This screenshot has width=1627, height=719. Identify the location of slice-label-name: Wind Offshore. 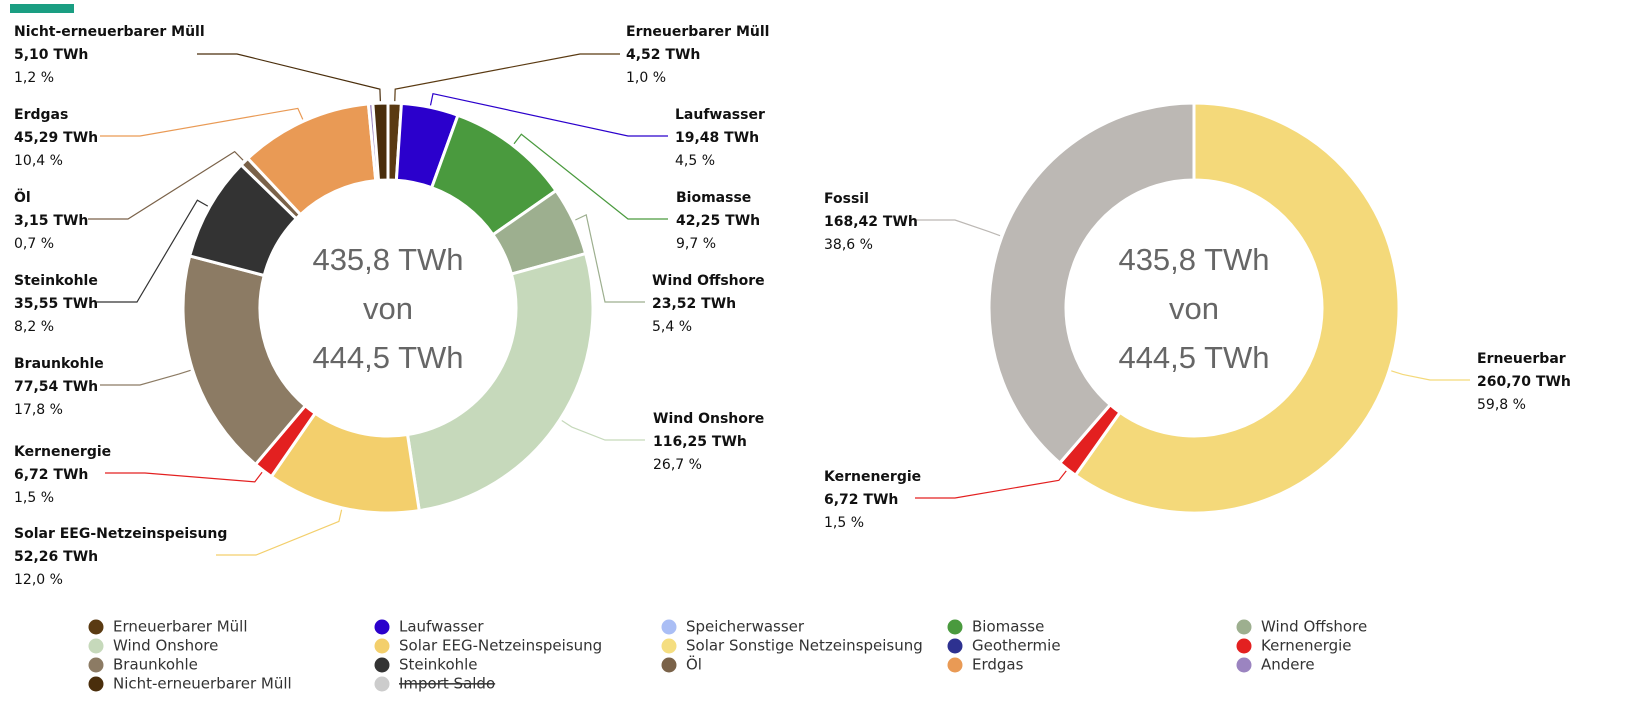
(708, 281).